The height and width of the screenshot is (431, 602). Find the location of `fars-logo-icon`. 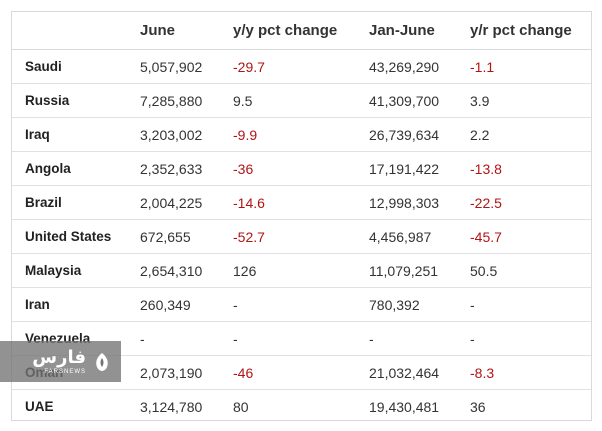

fars-logo-icon is located at coordinates (102, 361).